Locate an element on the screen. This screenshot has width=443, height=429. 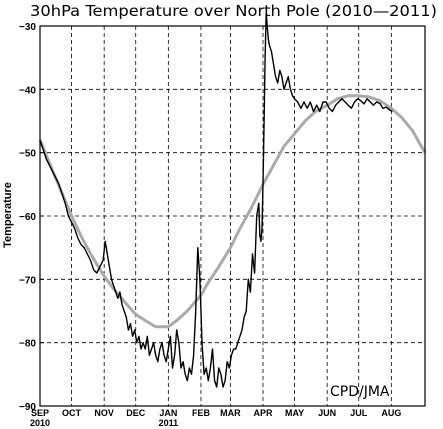
y-tick-label: −40 is located at coordinates (27, 90).